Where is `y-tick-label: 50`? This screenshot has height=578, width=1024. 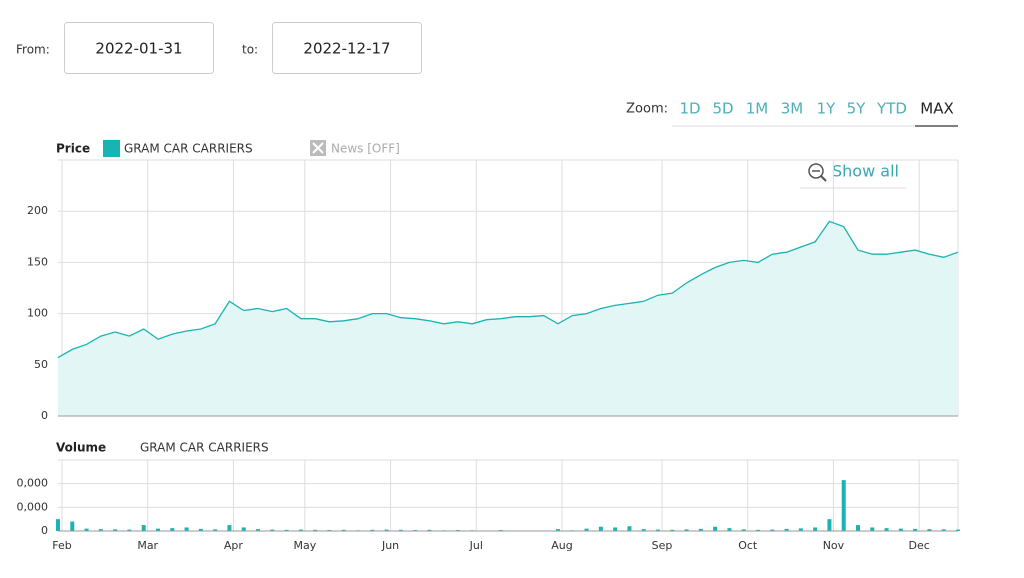 y-tick-label: 50 is located at coordinates (41, 364).